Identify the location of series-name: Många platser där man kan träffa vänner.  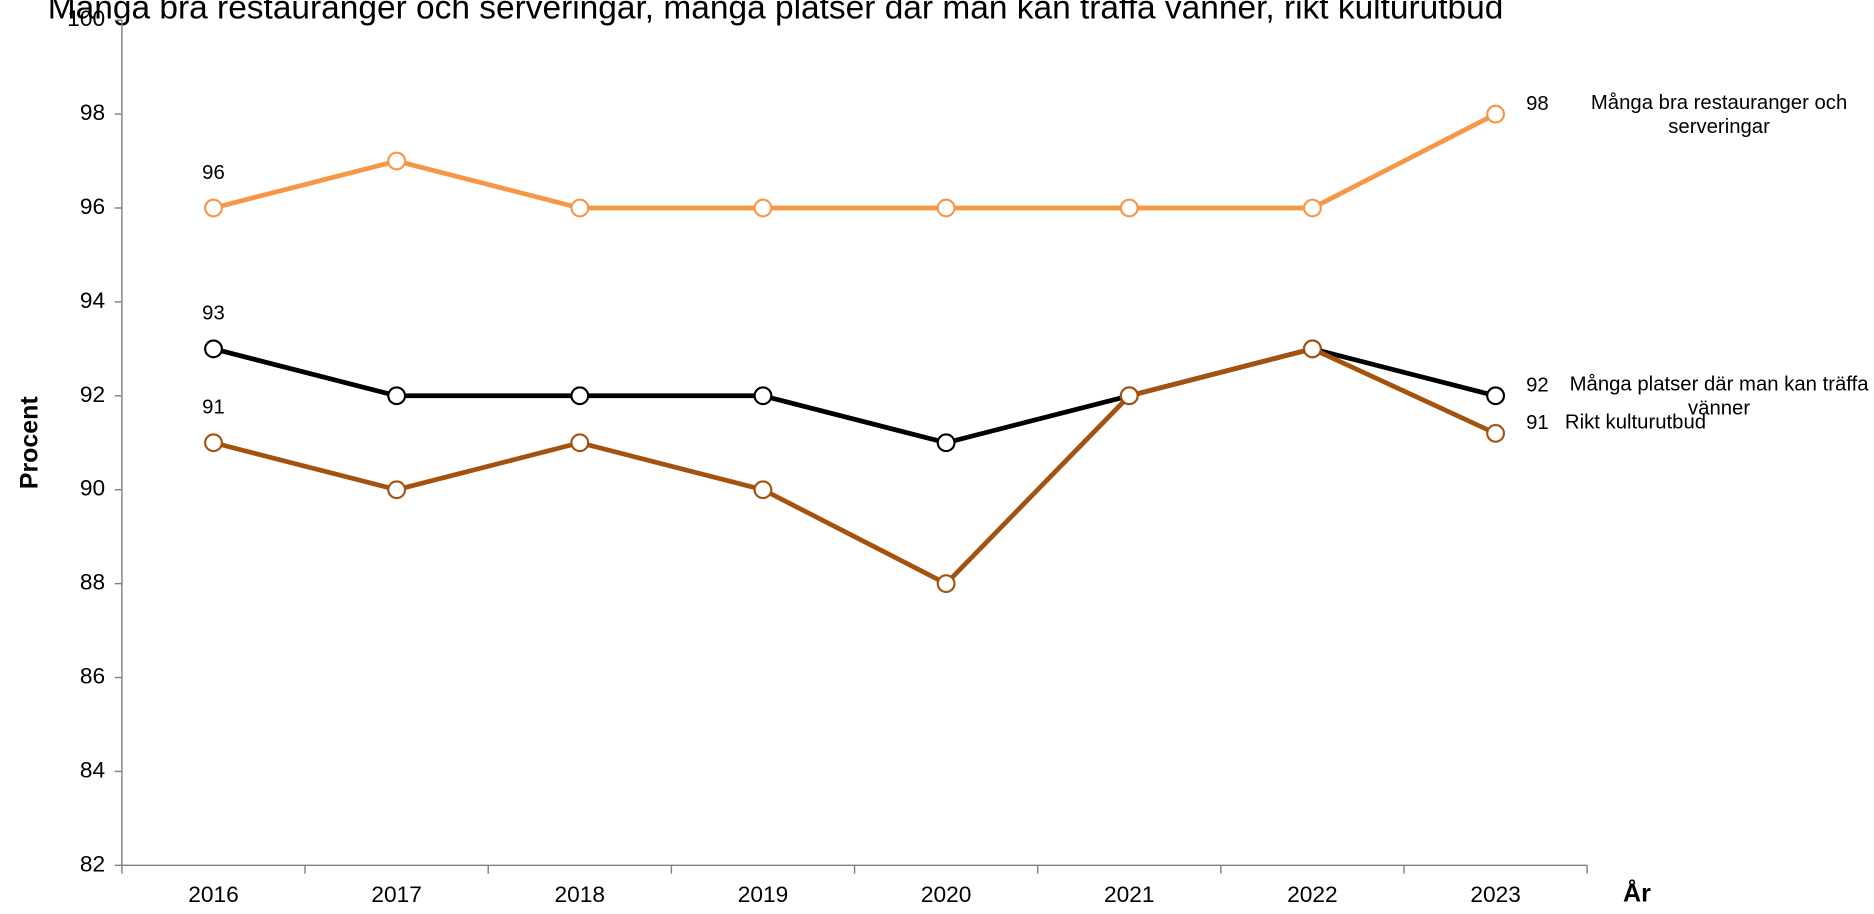
(1719, 396).